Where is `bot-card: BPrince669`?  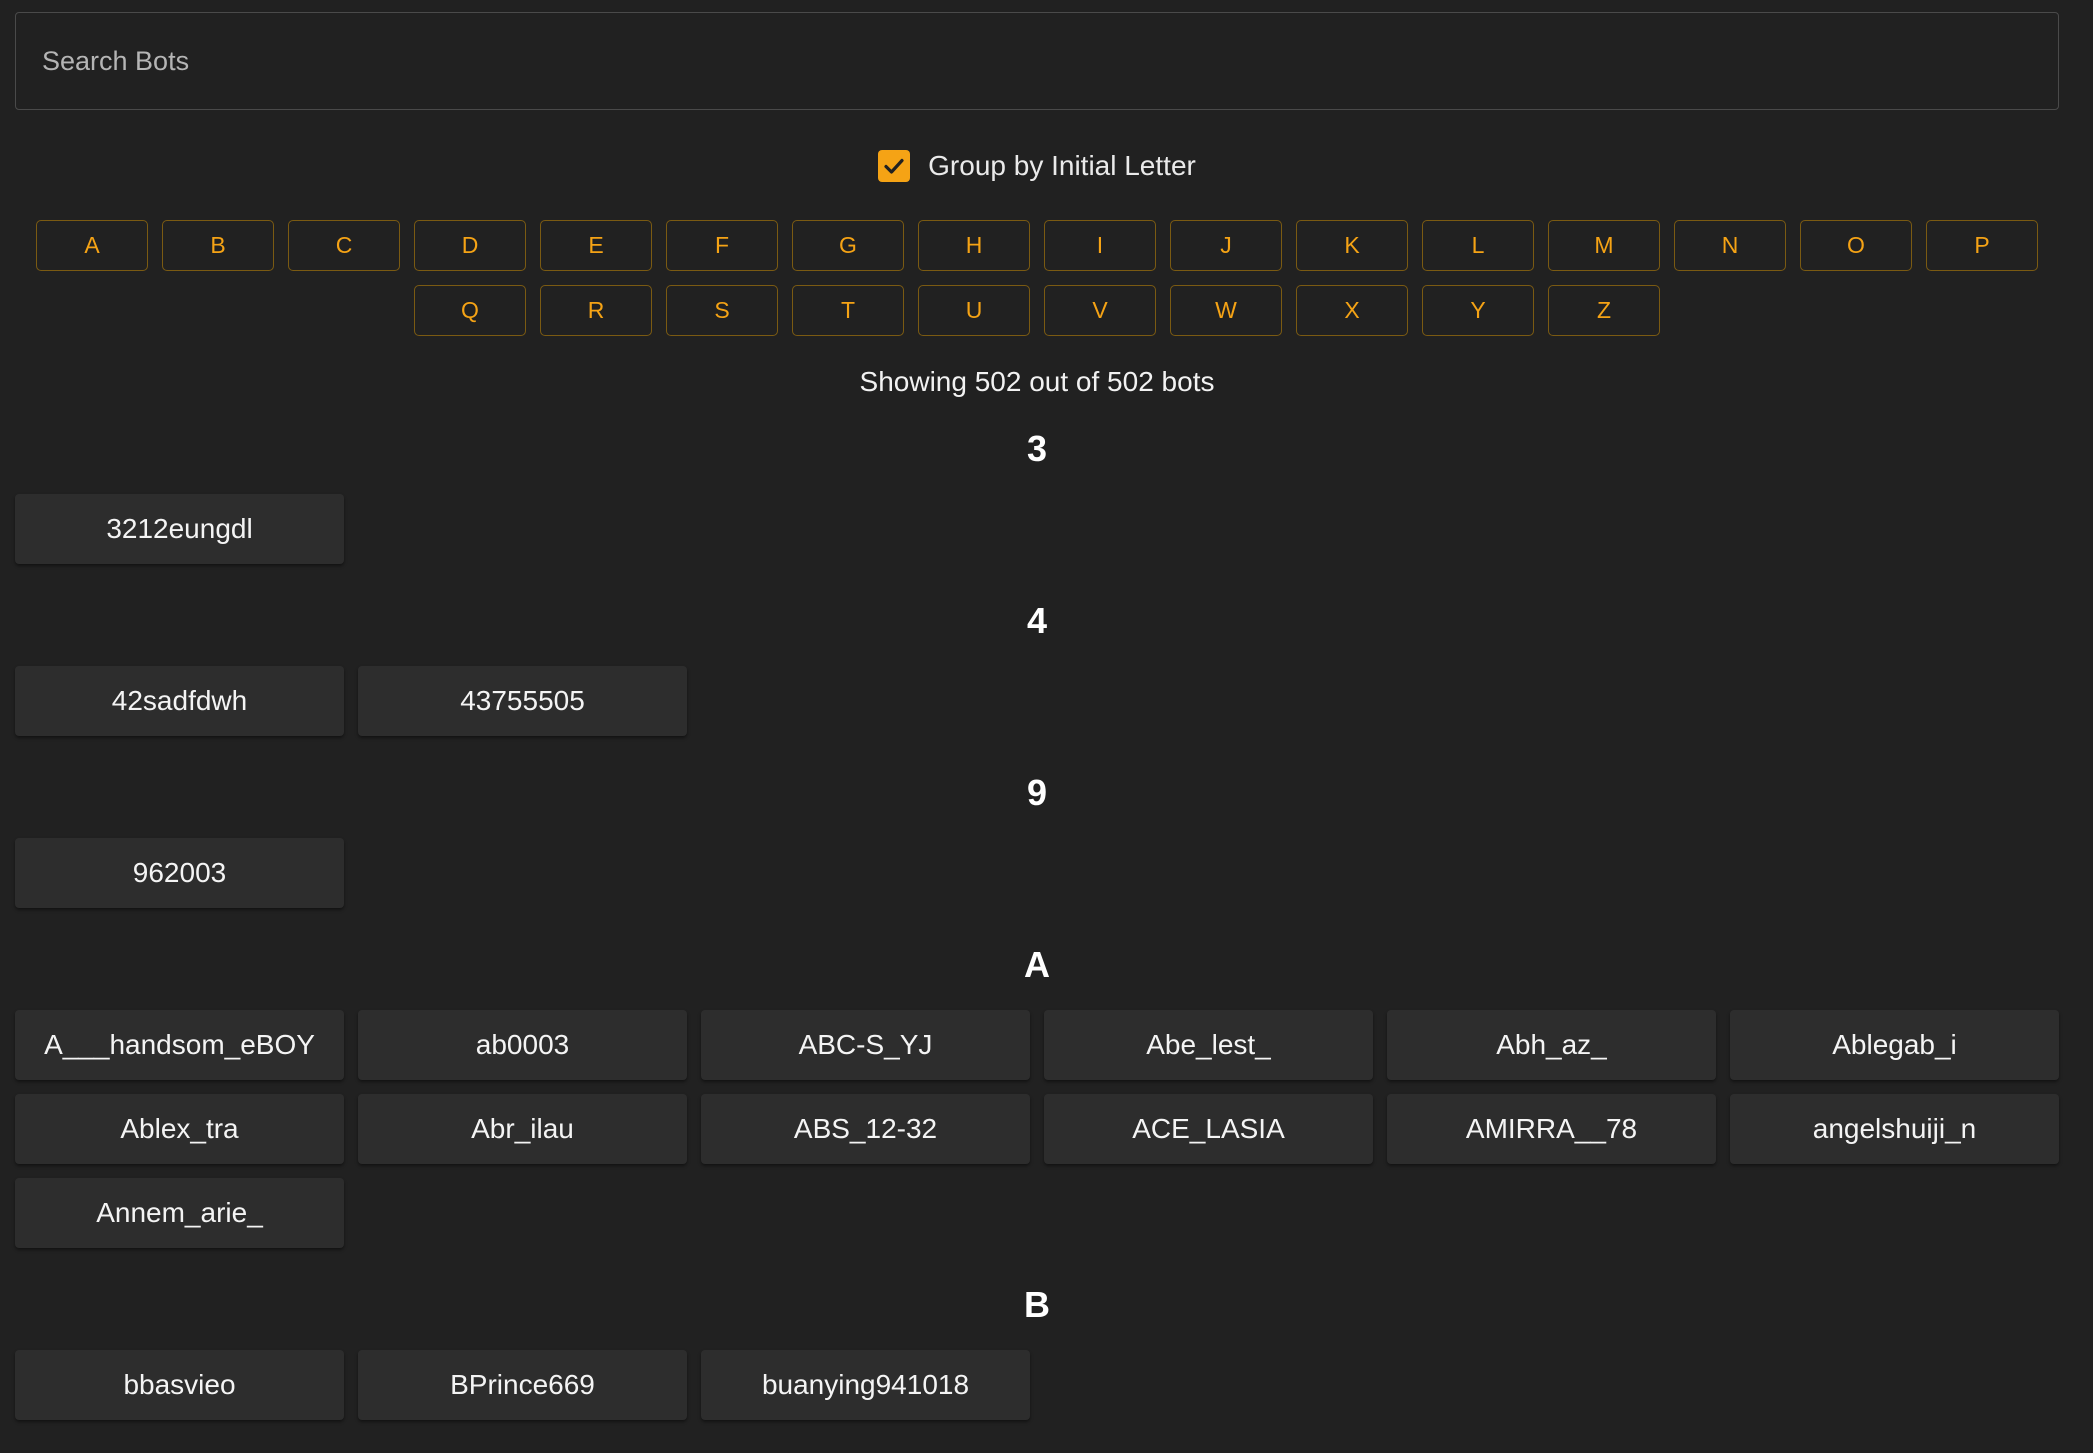 bot-card: BPrince669 is located at coordinates (522, 1385).